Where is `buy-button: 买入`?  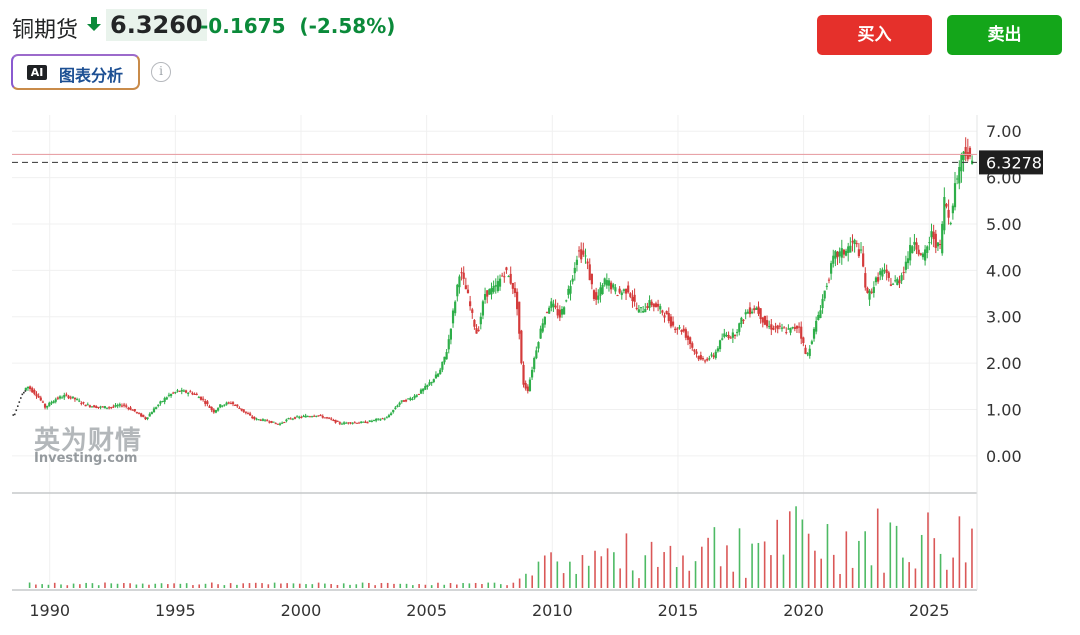 buy-button: 买入 is located at coordinates (874, 35).